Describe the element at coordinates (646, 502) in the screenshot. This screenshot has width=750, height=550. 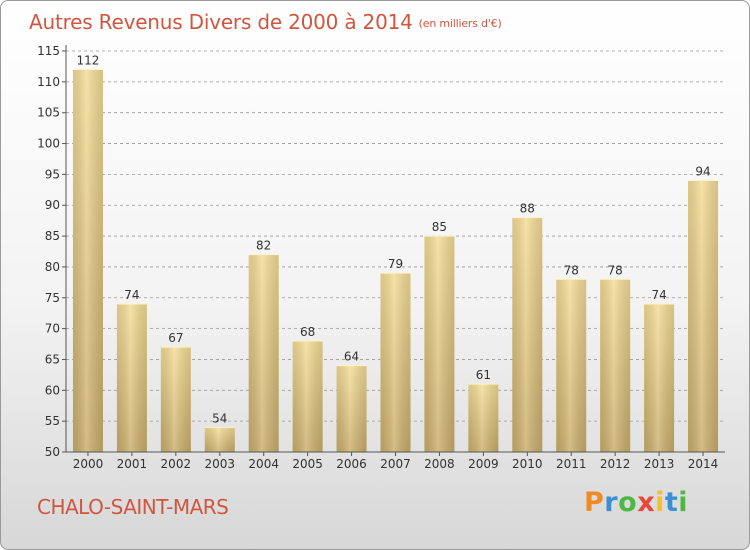
I see `logo-letter: x` at that location.